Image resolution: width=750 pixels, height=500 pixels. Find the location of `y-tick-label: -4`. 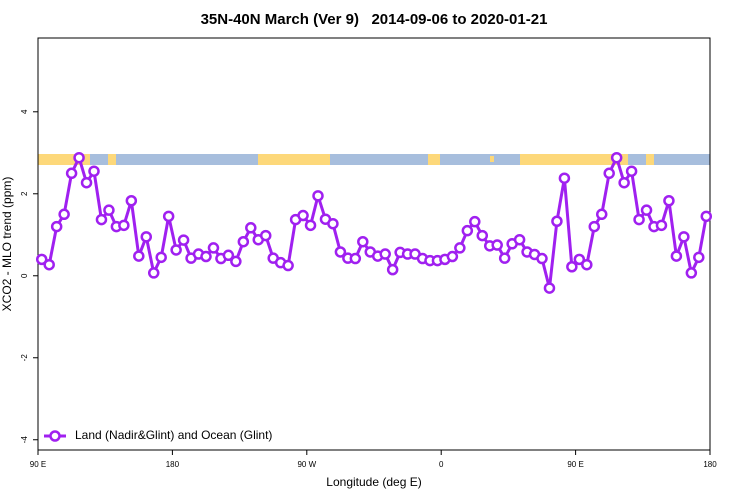

y-tick-label: -4 is located at coordinates (24, 440).